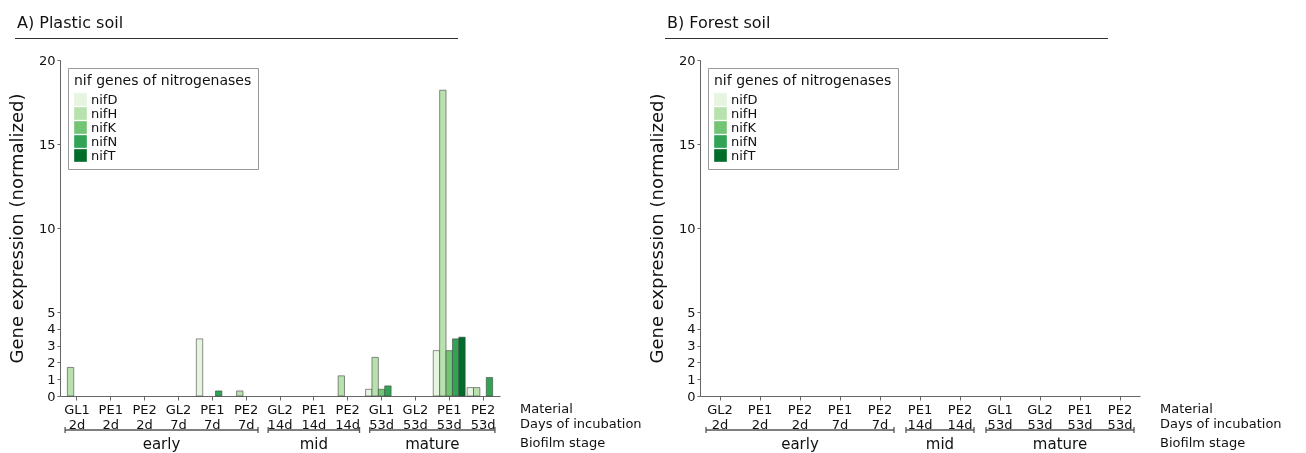  What do you see at coordinates (720, 416) in the screenshot?
I see `x-tick-label: GL2 2d` at bounding box center [720, 416].